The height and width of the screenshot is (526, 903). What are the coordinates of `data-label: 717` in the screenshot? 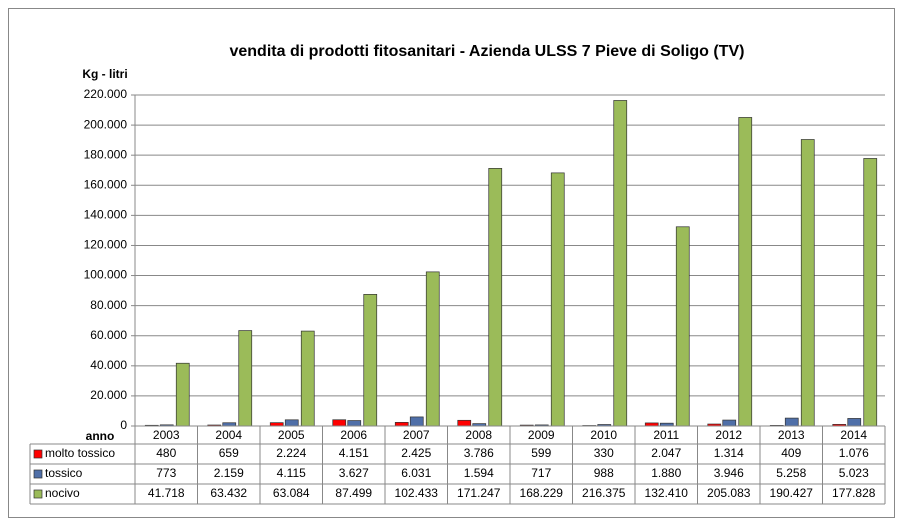 It's located at (541, 473).